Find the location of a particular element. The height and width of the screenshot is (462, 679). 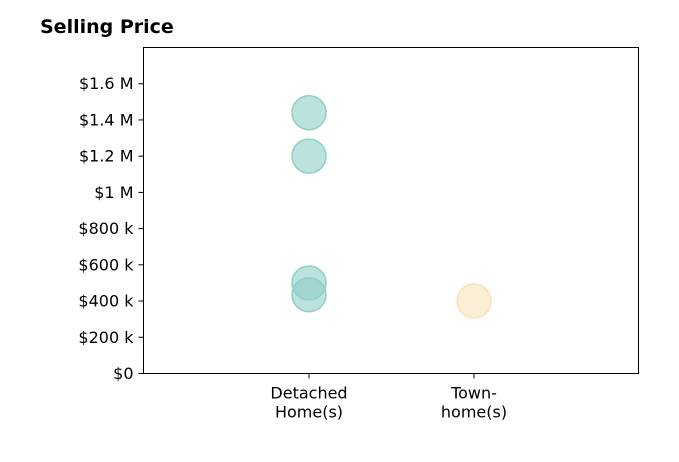

y-tick-label: $200 k is located at coordinates (106, 337).